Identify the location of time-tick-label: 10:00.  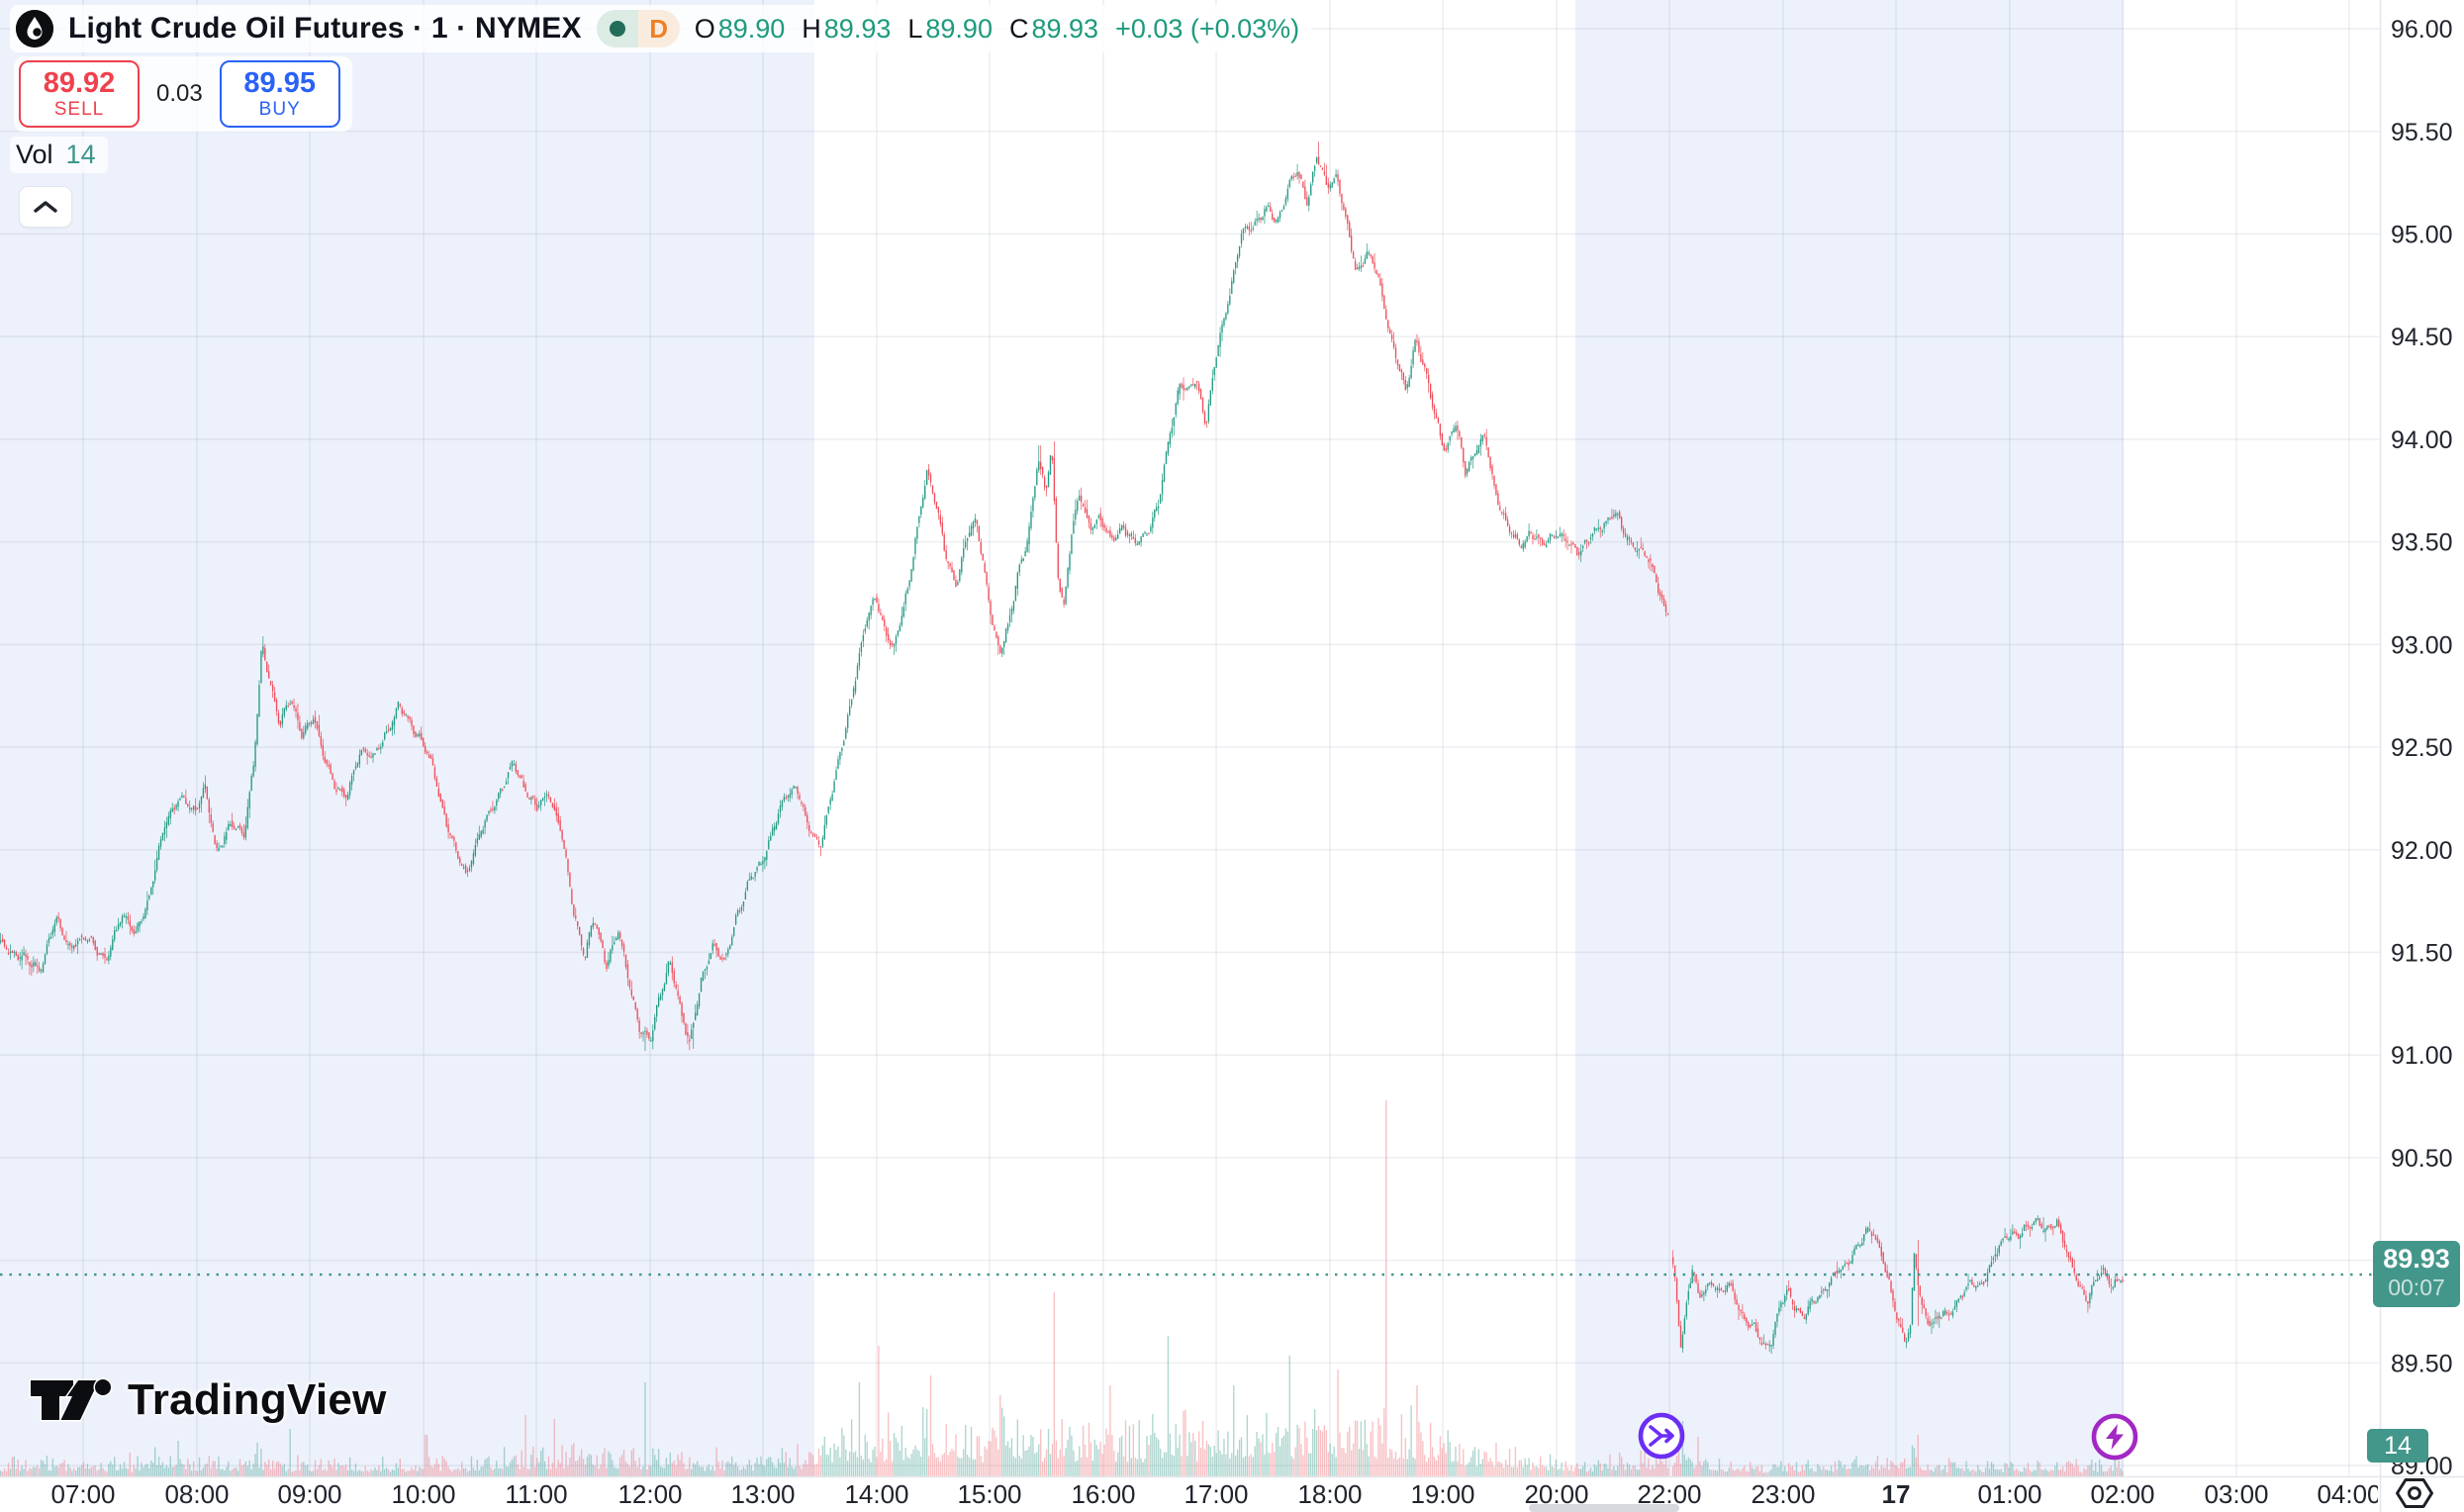
(423, 1494).